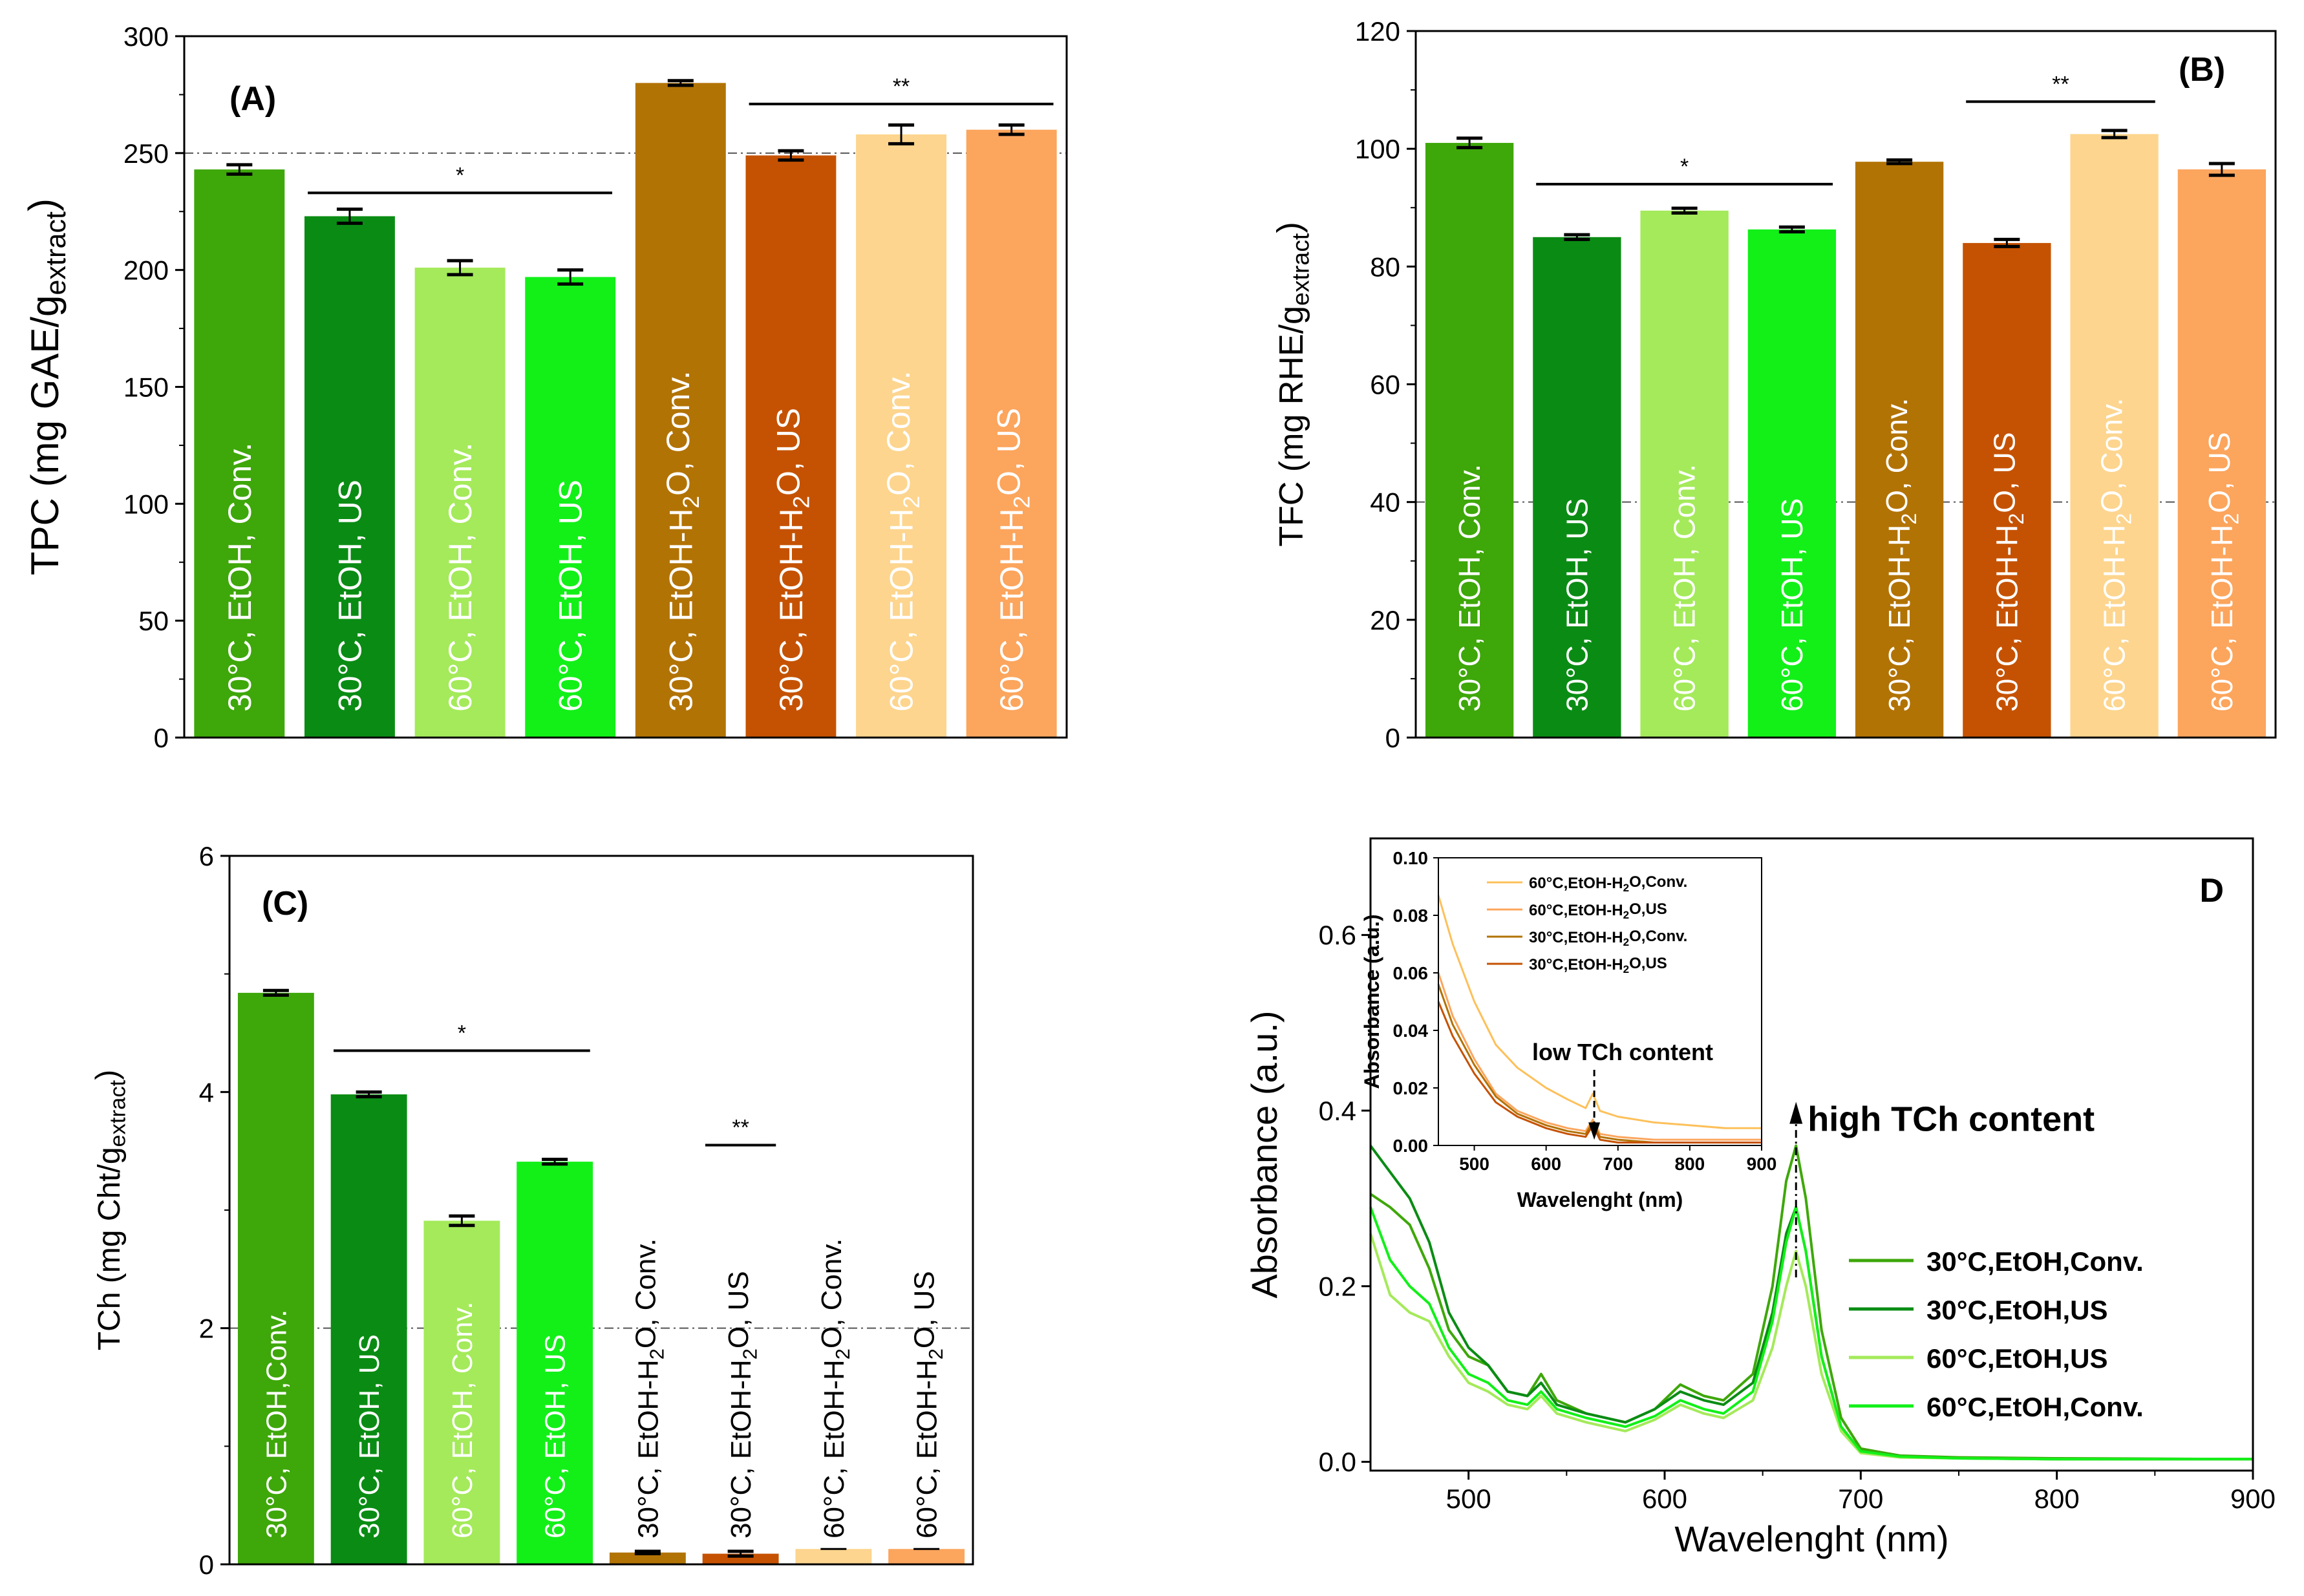 The height and width of the screenshot is (1596, 2304). I want to click on y-tick-label: 150, so click(146, 388).